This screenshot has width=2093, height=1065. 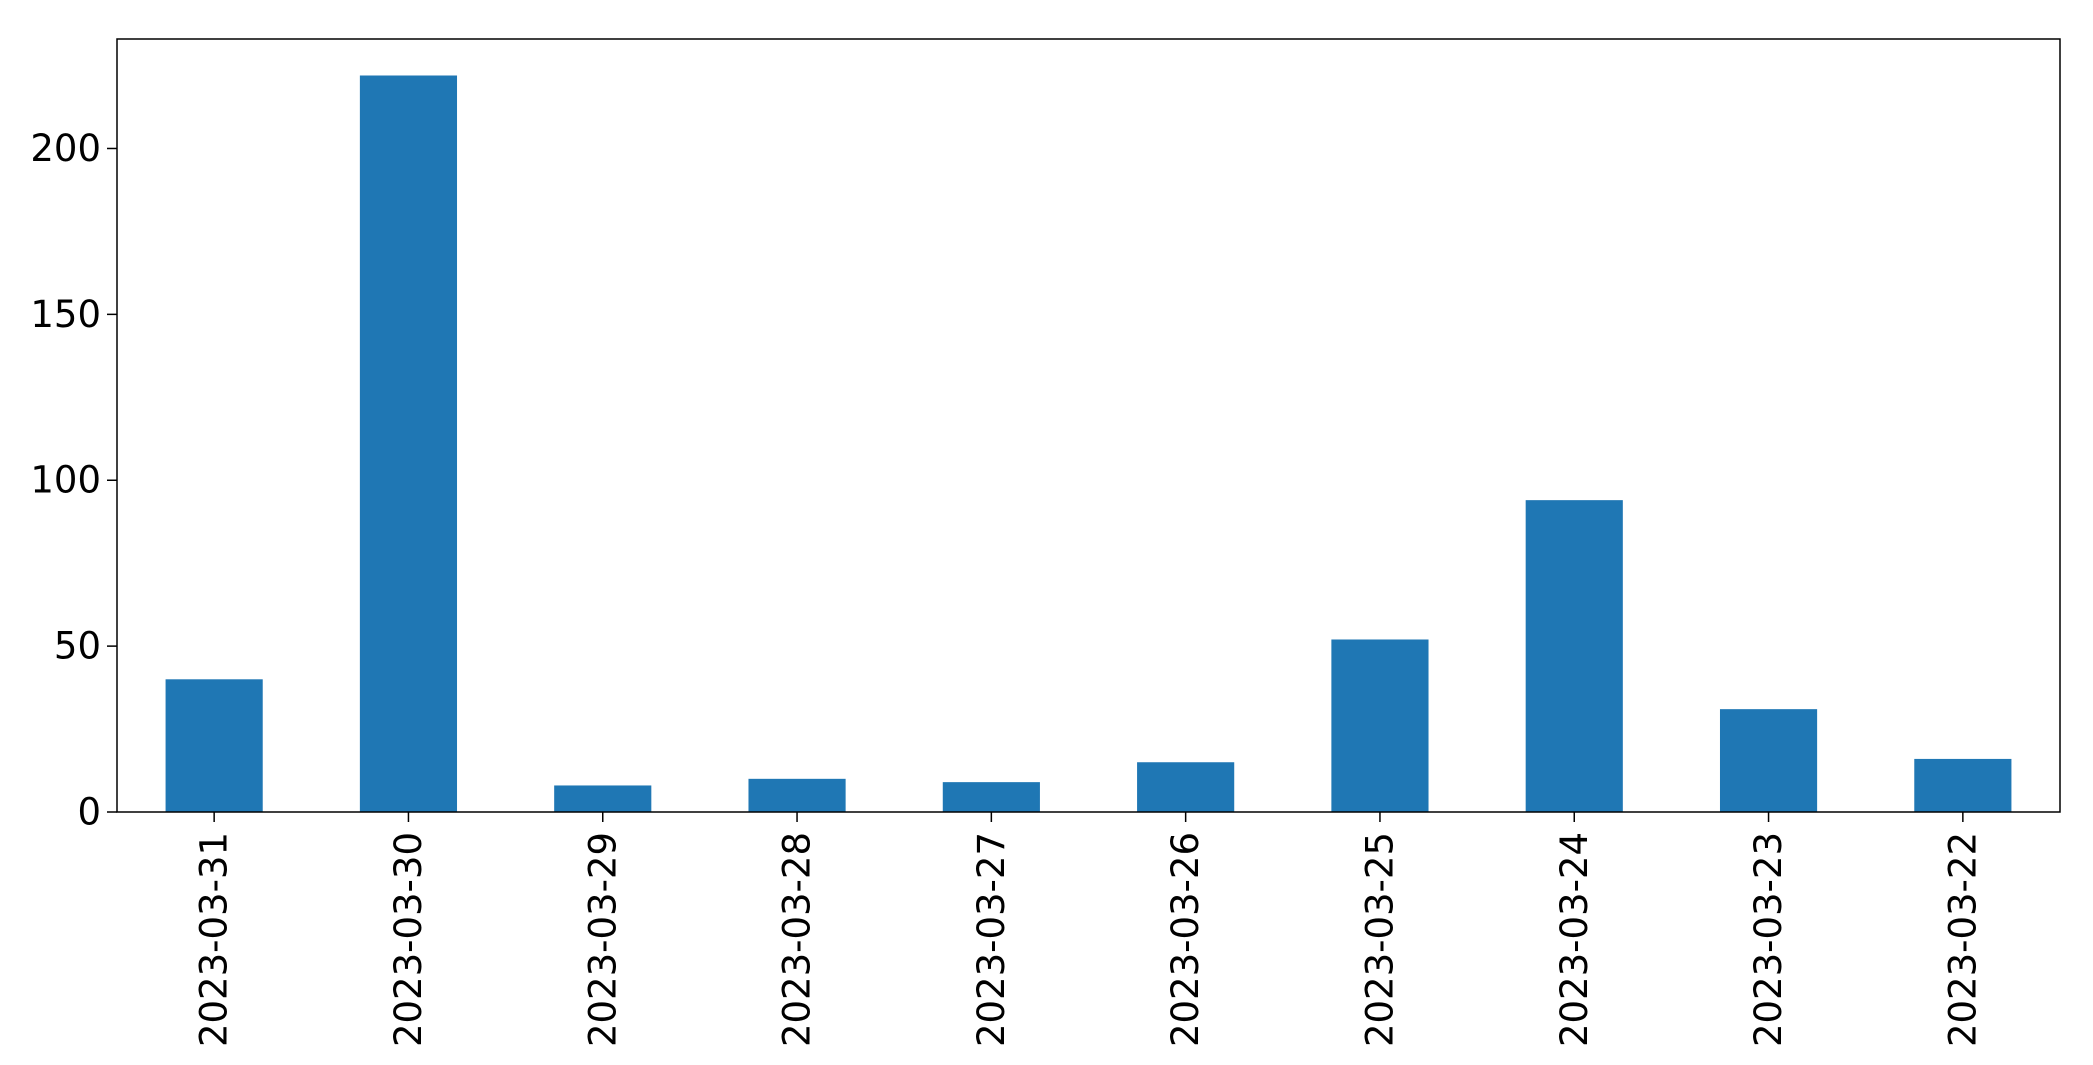 What do you see at coordinates (991, 939) in the screenshot?
I see `x-tick-label: 2023-03-27` at bounding box center [991, 939].